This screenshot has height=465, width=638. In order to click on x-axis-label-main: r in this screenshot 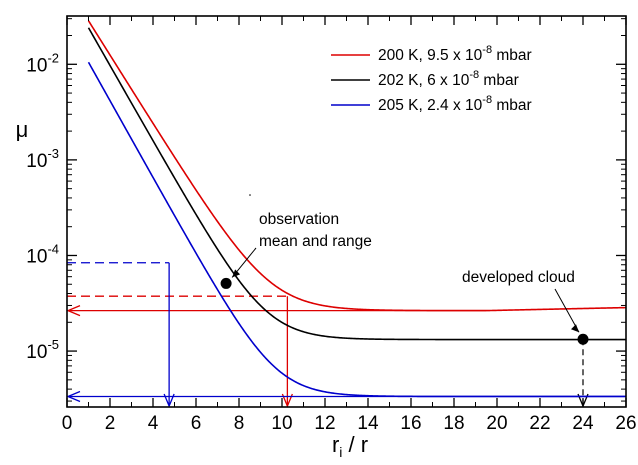, I will do `click(335, 444)`.